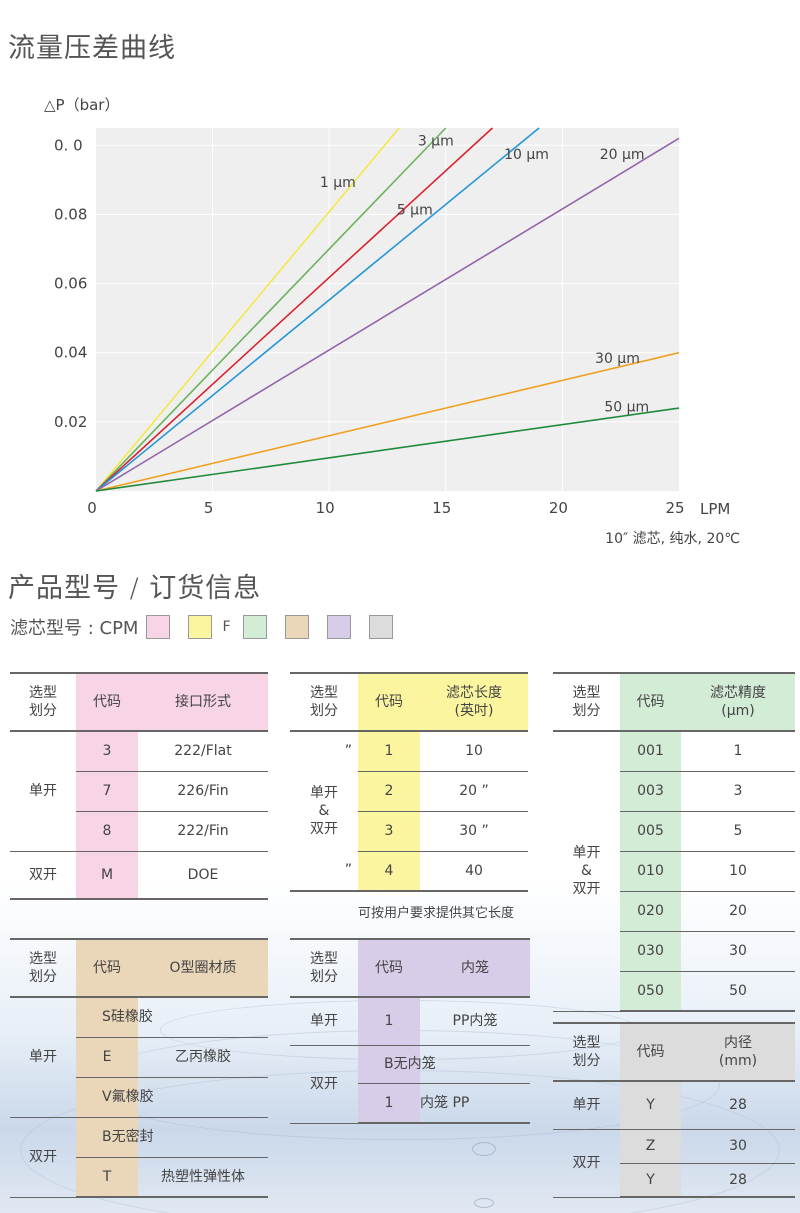 This screenshot has width=800, height=1213. What do you see at coordinates (209, 508) in the screenshot?
I see `x-tick-label: 5` at bounding box center [209, 508].